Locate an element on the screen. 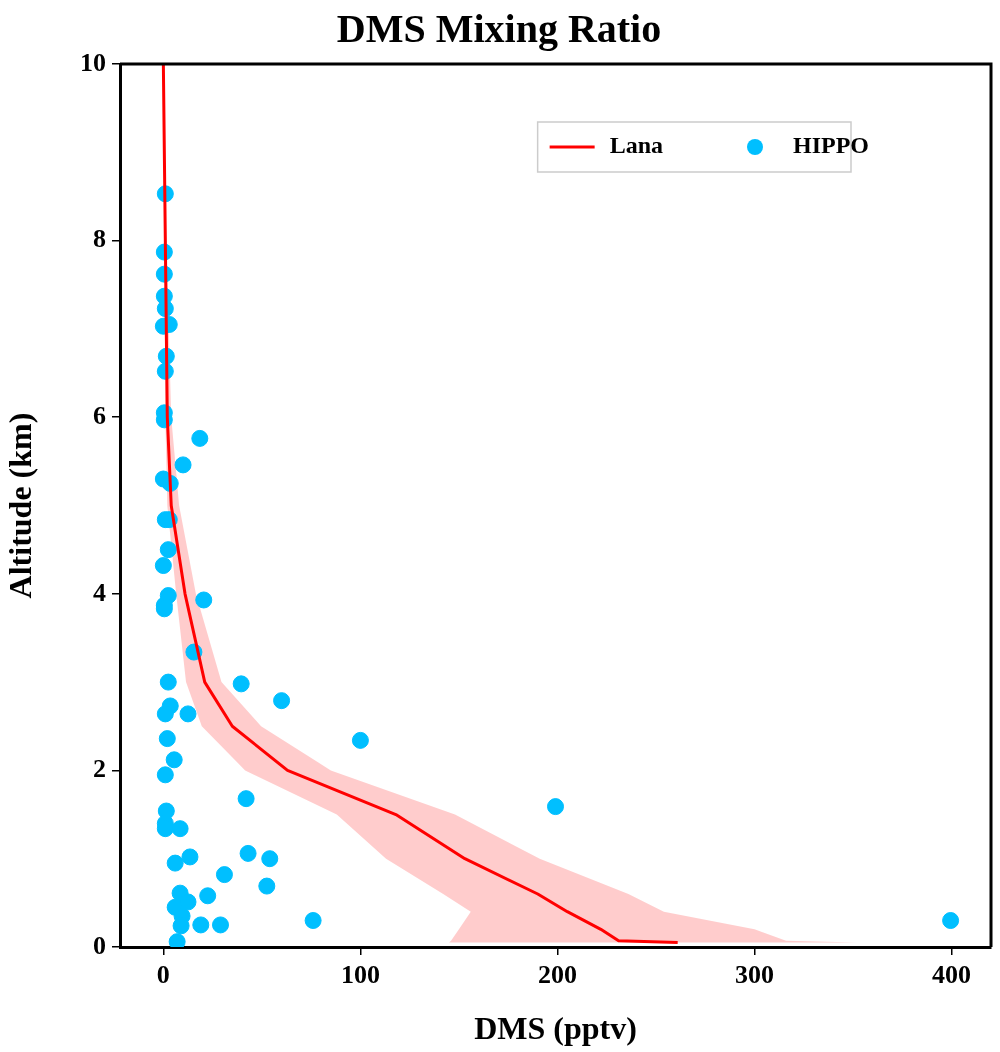 The height and width of the screenshot is (1052, 1000). x-tick-label: 200 is located at coordinates (557, 975).